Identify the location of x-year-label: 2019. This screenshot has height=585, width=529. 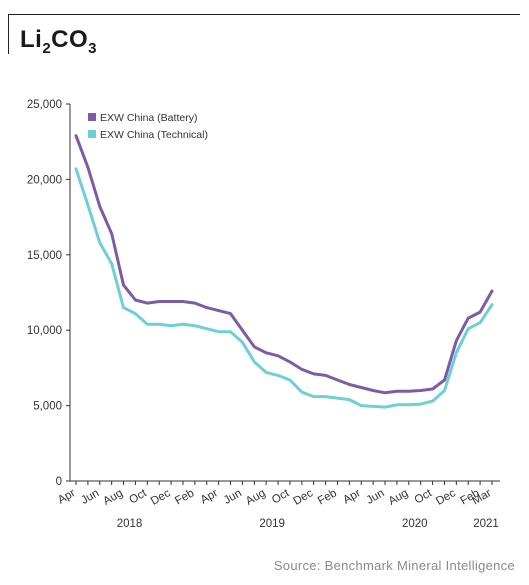
(272, 524).